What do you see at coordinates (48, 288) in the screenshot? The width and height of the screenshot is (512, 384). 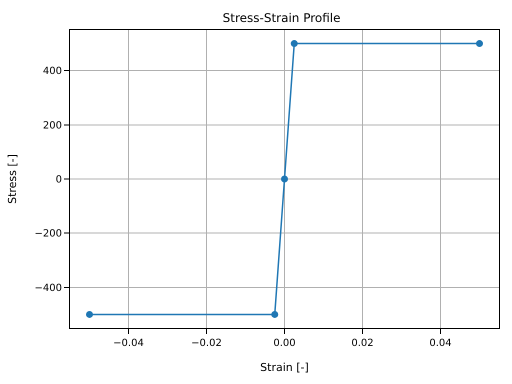 I see `y-tick-label: −400` at bounding box center [48, 288].